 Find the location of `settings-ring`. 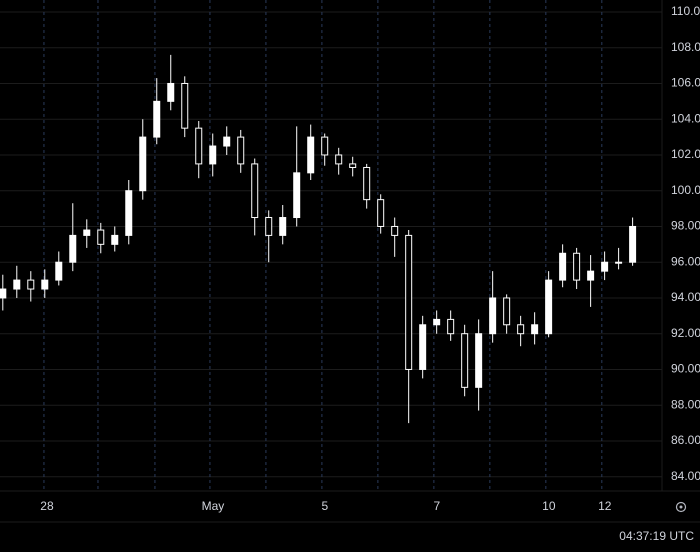

settings-ring is located at coordinates (681, 507).